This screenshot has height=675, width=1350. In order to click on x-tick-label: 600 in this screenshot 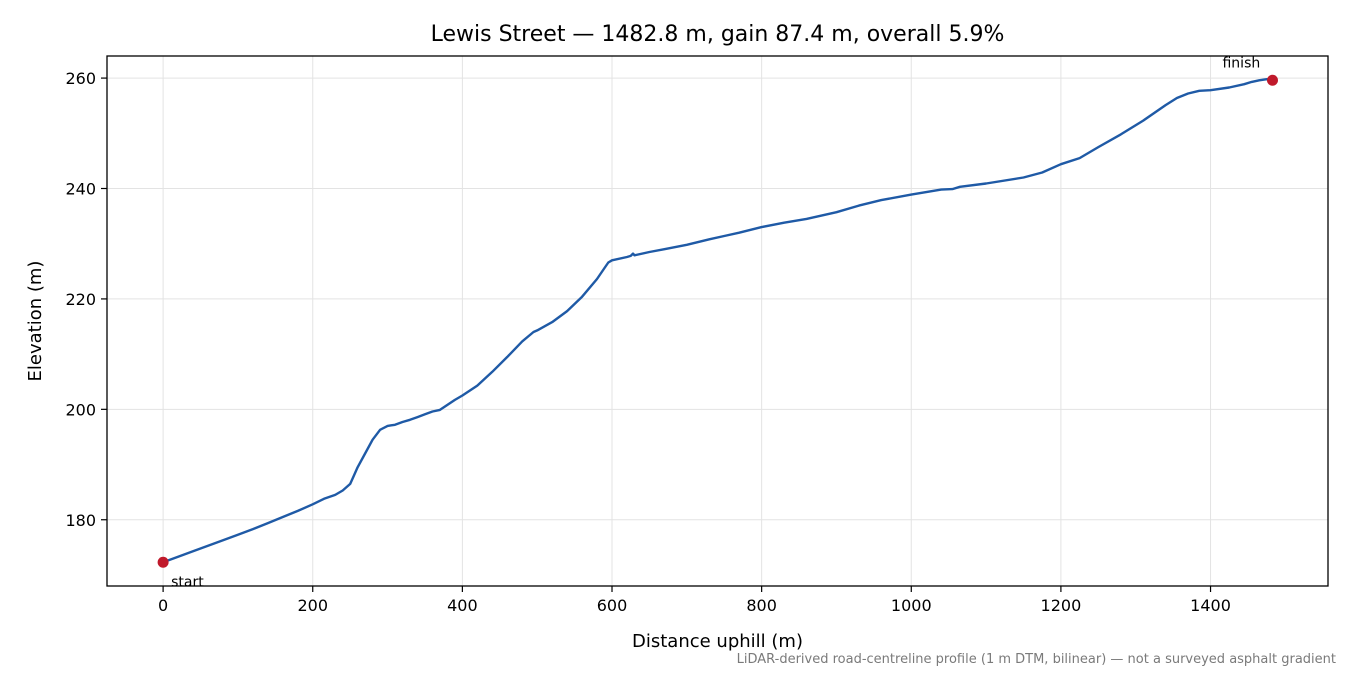, I will do `click(612, 605)`.